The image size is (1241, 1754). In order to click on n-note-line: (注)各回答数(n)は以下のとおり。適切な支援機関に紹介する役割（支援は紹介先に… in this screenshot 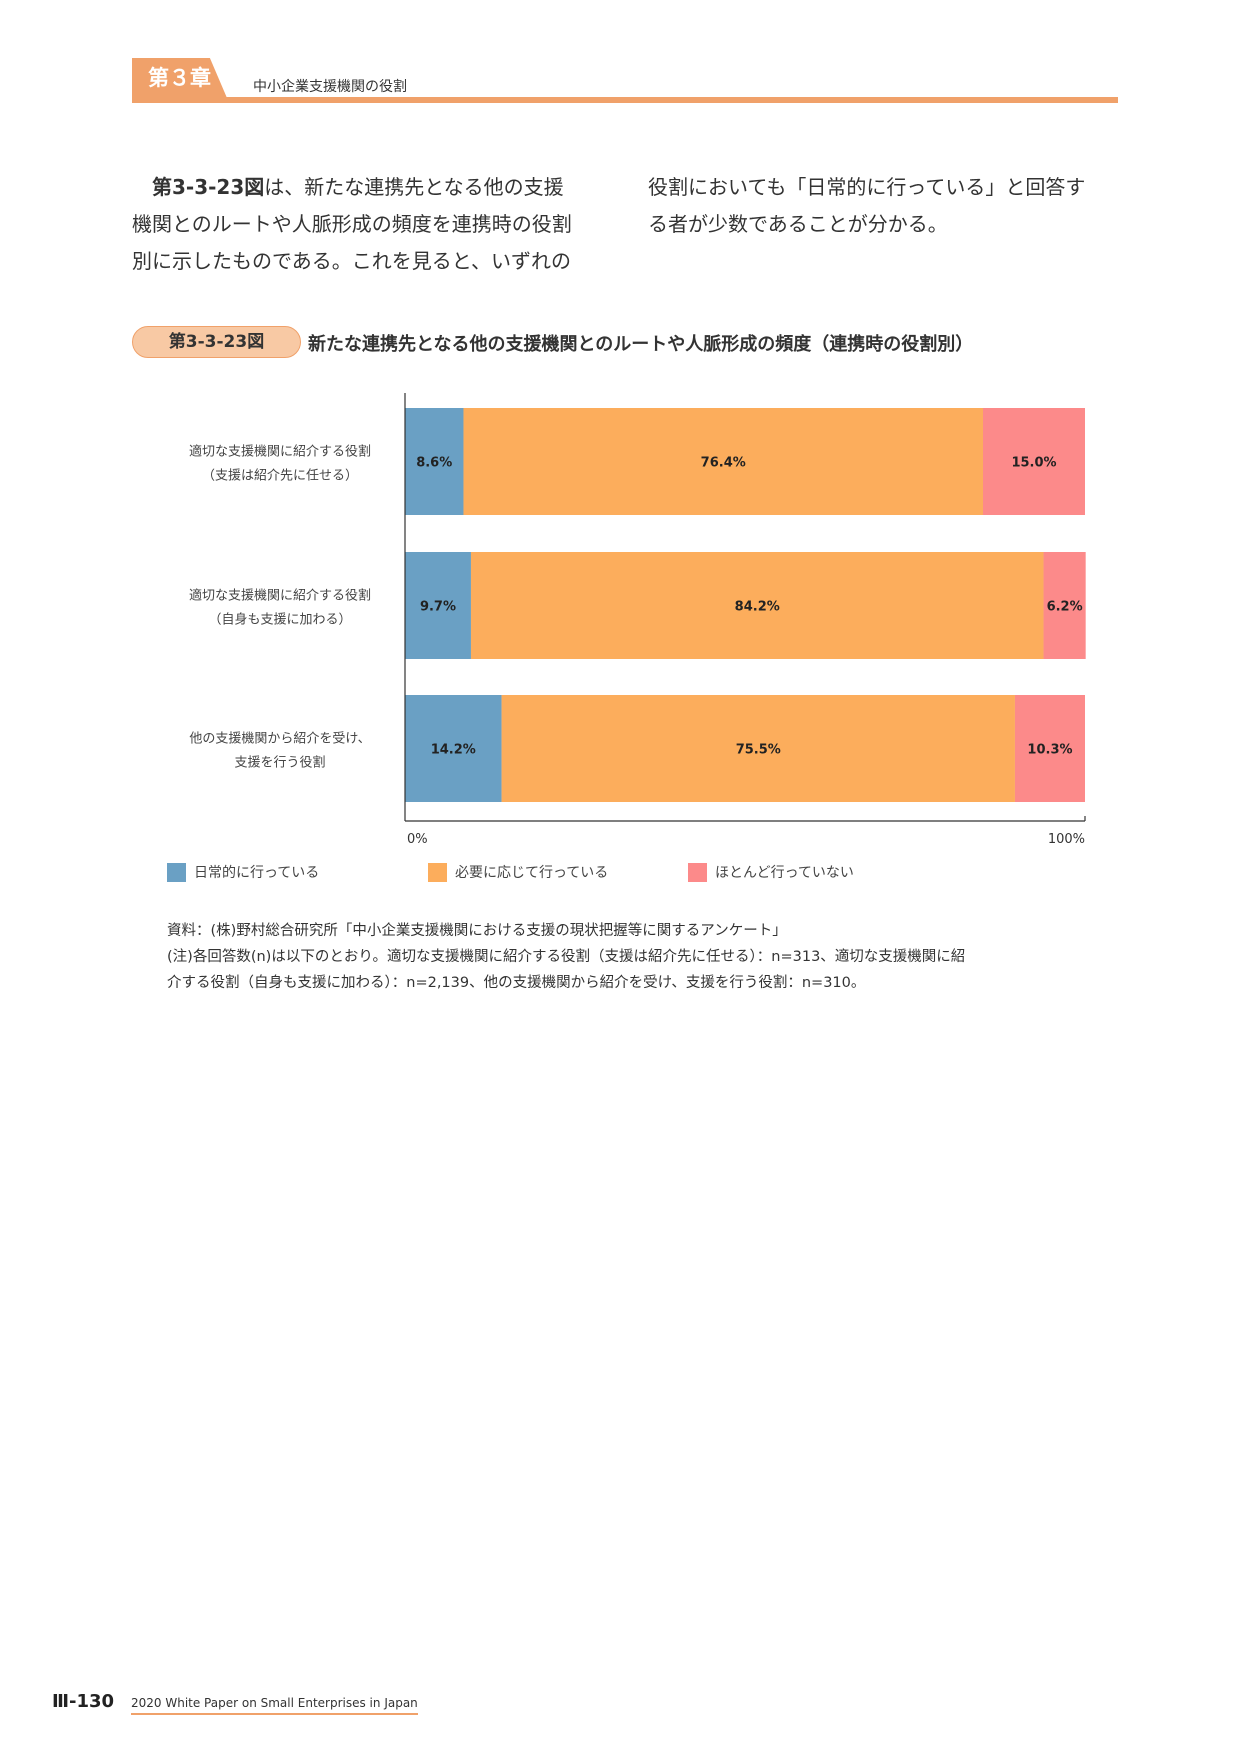, I will do `click(566, 957)`.